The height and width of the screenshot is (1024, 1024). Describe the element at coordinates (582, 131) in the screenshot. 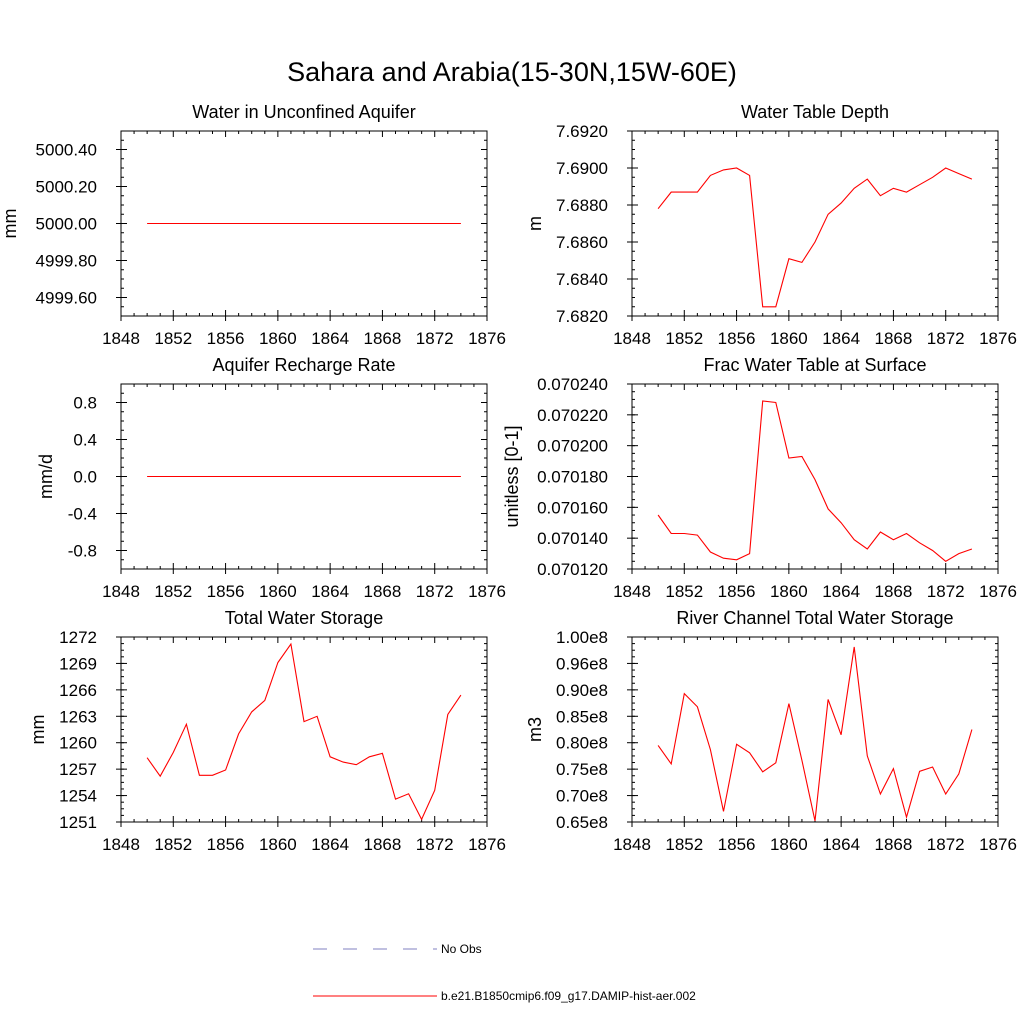

I see `y-tick-label: 7.6920` at that location.